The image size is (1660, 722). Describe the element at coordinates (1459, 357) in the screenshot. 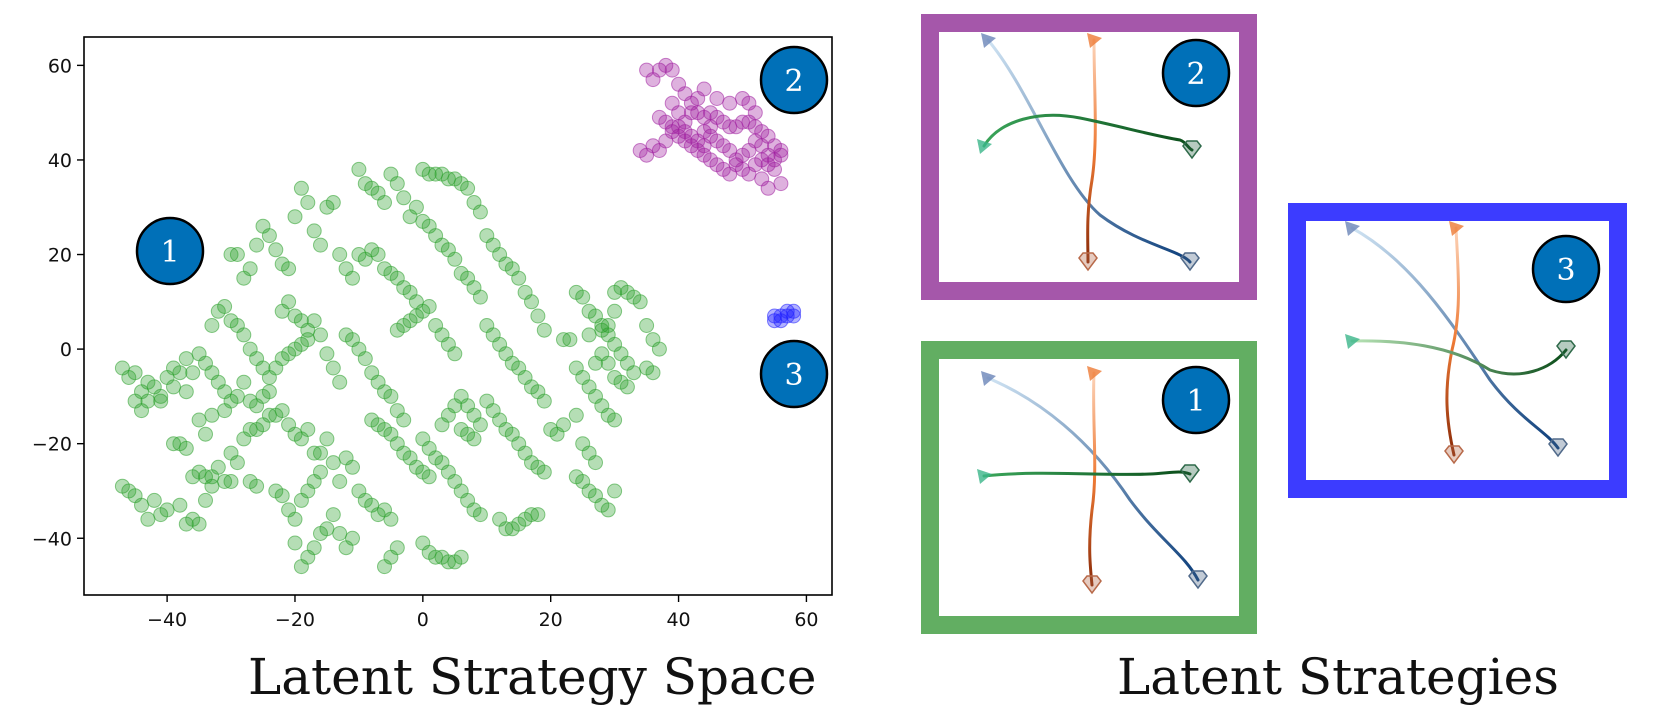

I see `panel-3-green-trajectory` at that location.